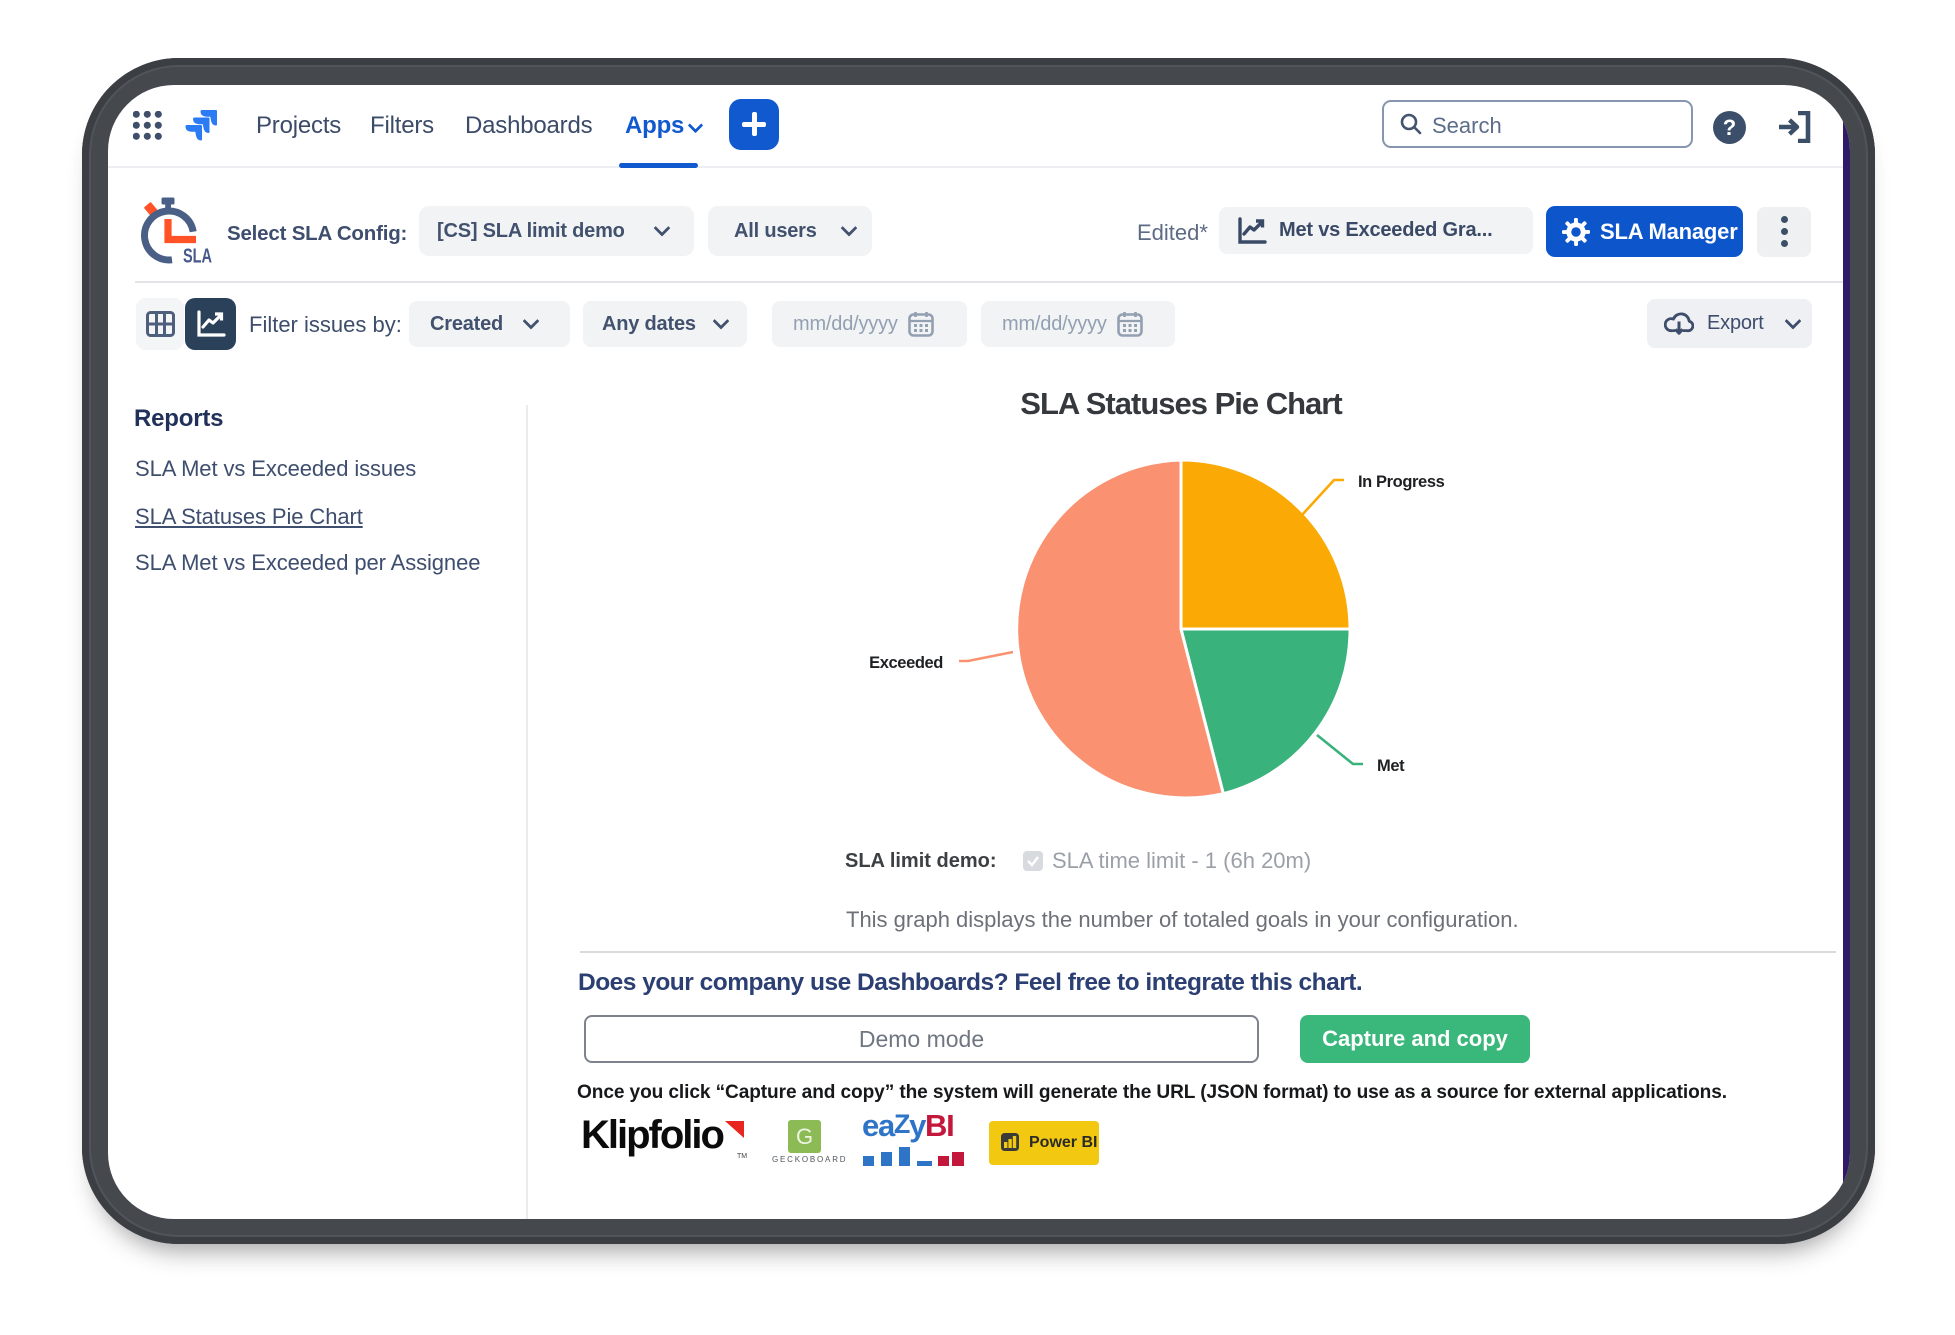 The width and height of the screenshot is (1955, 1335). What do you see at coordinates (906, 663) in the screenshot?
I see `svg-text: Exceeded` at bounding box center [906, 663].